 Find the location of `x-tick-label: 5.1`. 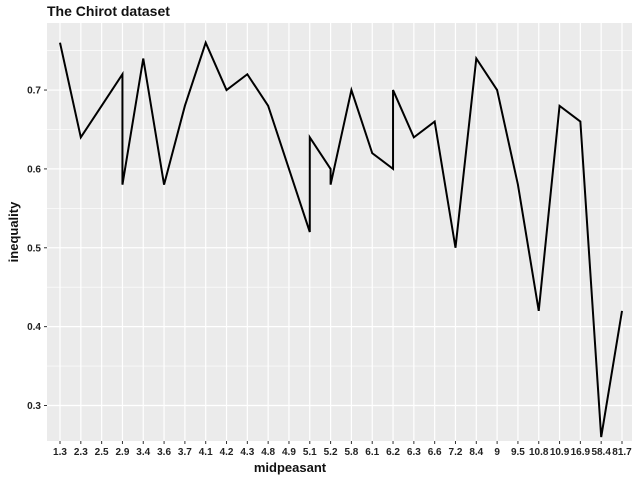

x-tick-label: 5.1 is located at coordinates (310, 452).